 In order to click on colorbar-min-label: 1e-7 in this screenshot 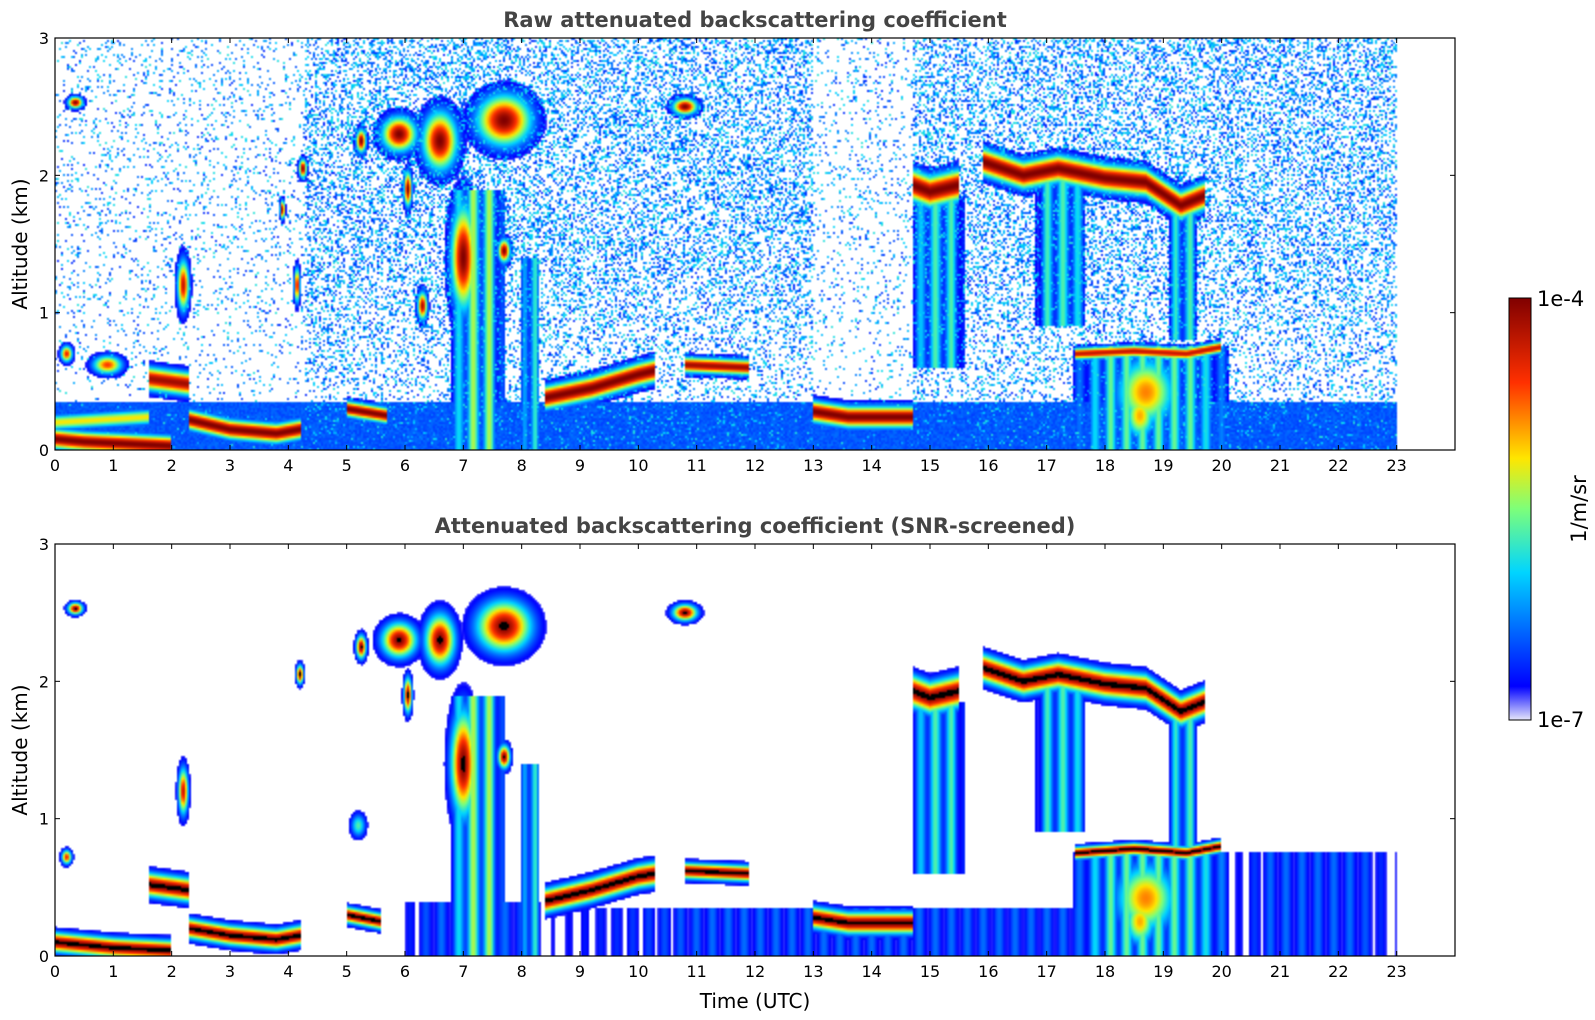, I will do `click(1560, 720)`.